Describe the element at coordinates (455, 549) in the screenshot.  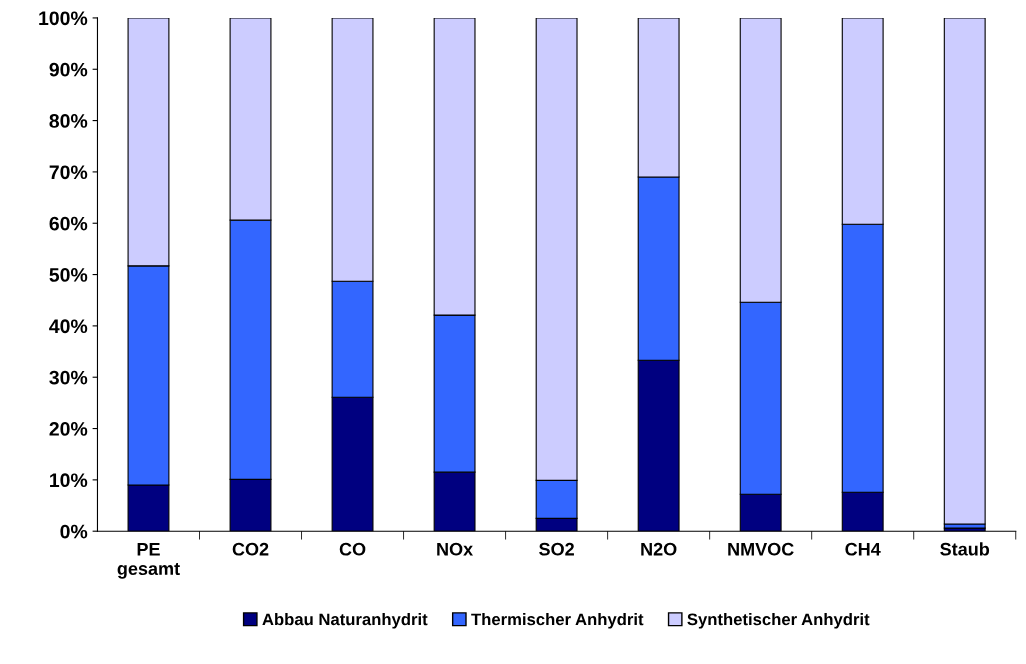
I see `x-tick-label: NOx` at that location.